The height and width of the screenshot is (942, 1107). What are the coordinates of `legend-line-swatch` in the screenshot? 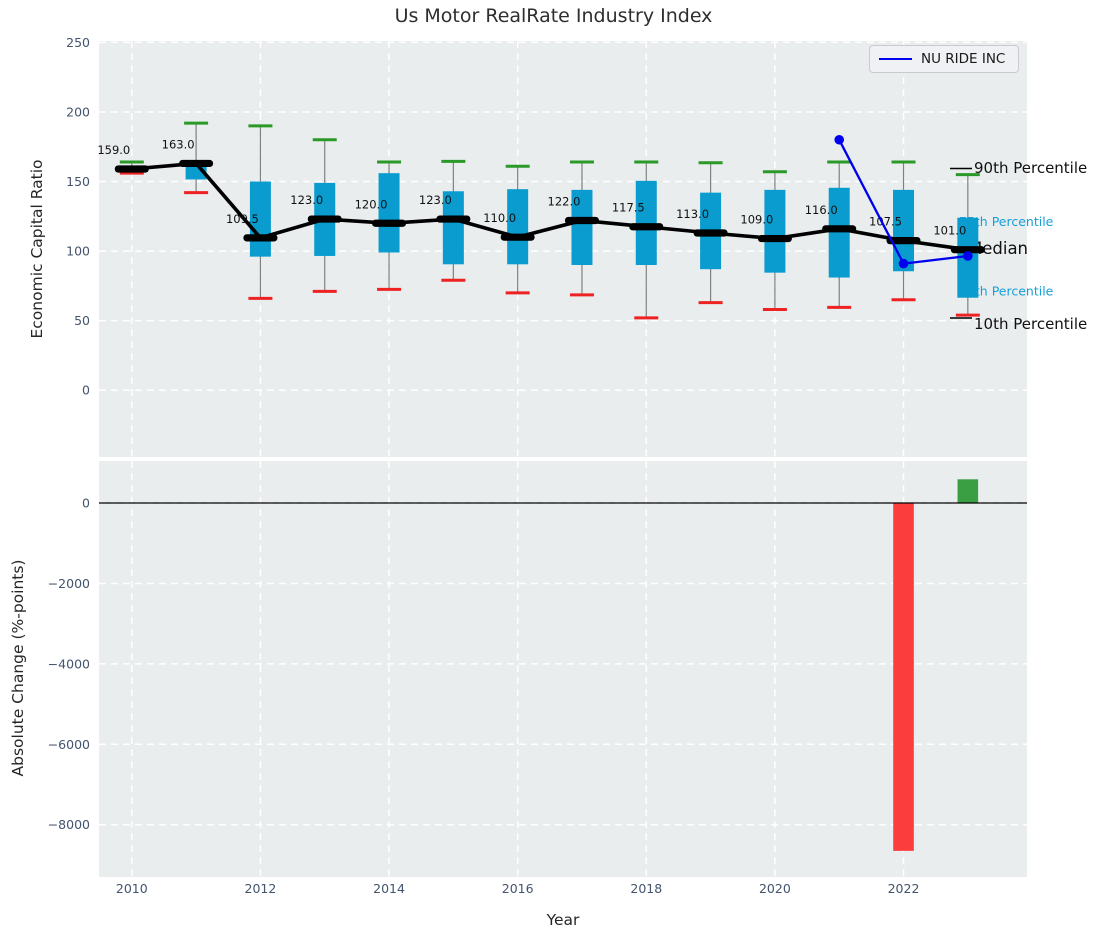 It's located at (895, 59).